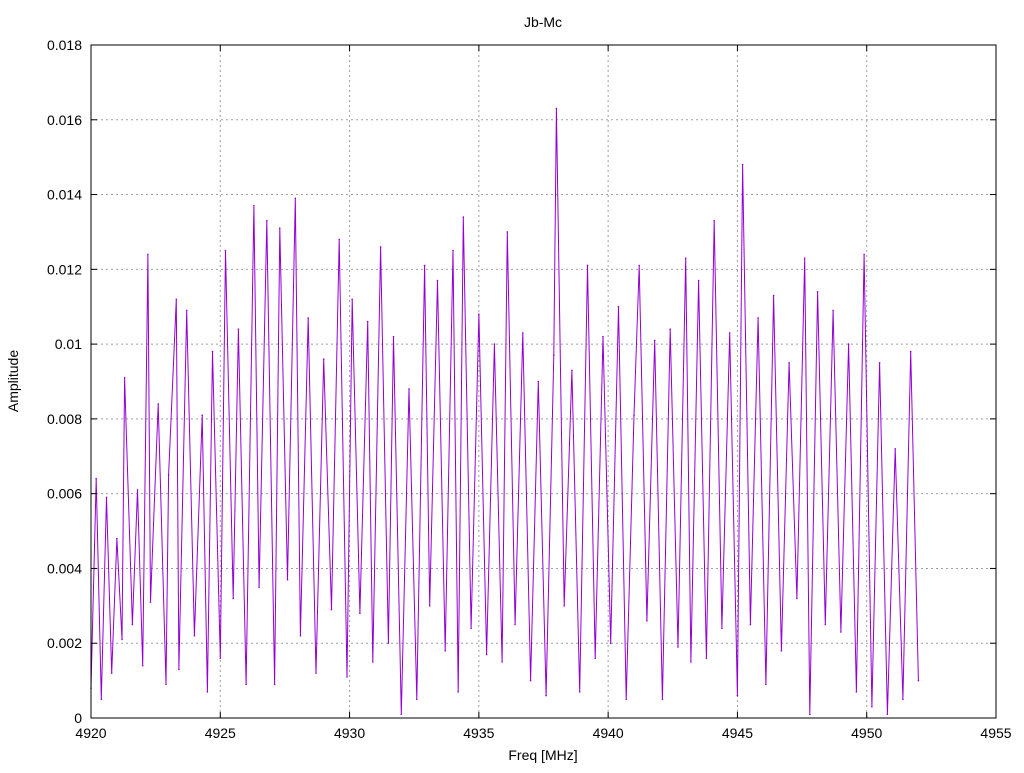 This screenshot has width=1024, height=773. What do you see at coordinates (478, 733) in the screenshot?
I see `x-tick-label: 4935` at bounding box center [478, 733].